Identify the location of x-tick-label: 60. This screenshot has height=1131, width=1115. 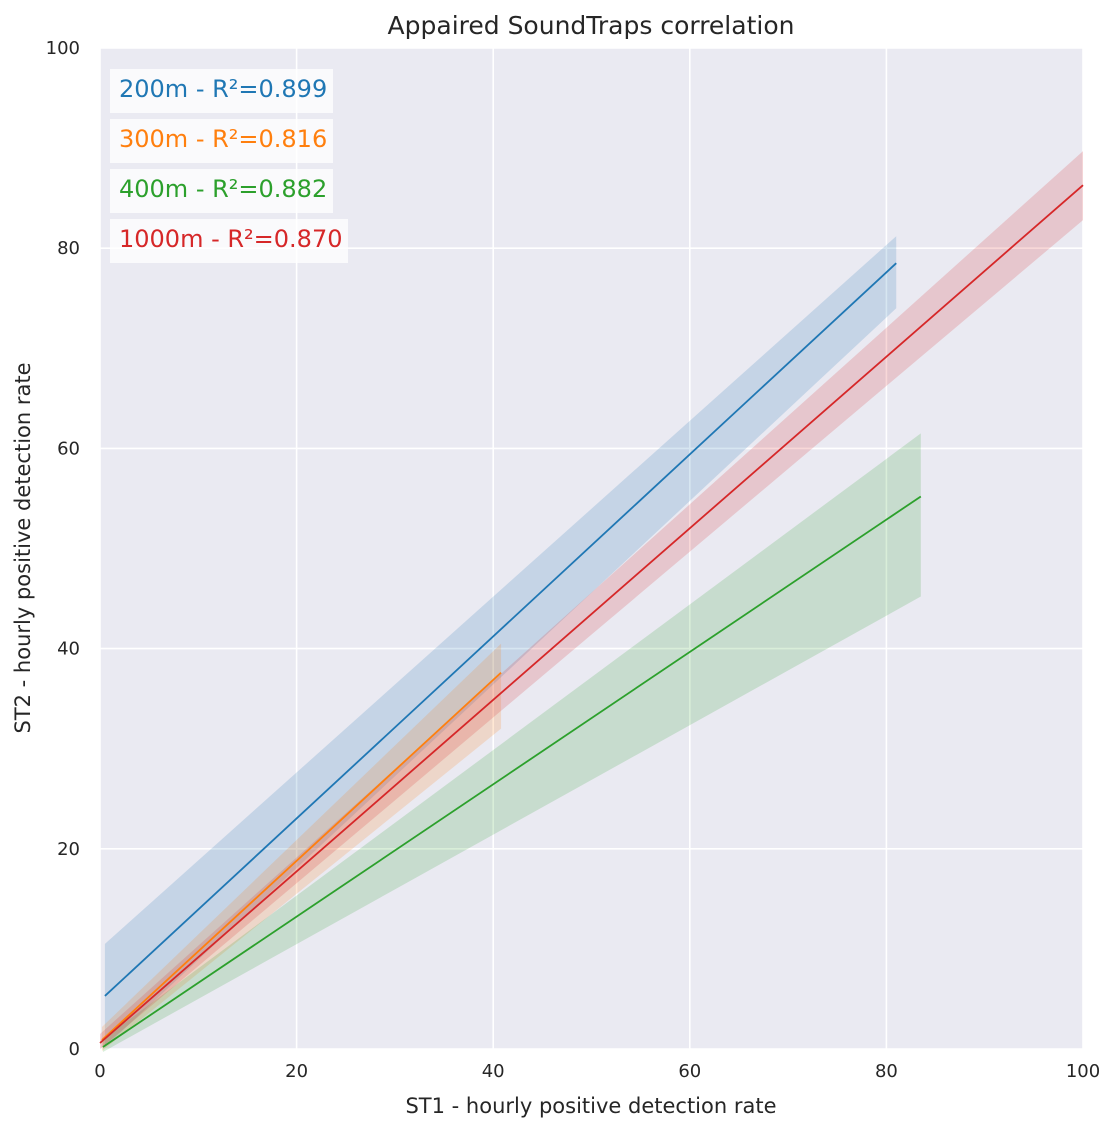
(689, 1071).